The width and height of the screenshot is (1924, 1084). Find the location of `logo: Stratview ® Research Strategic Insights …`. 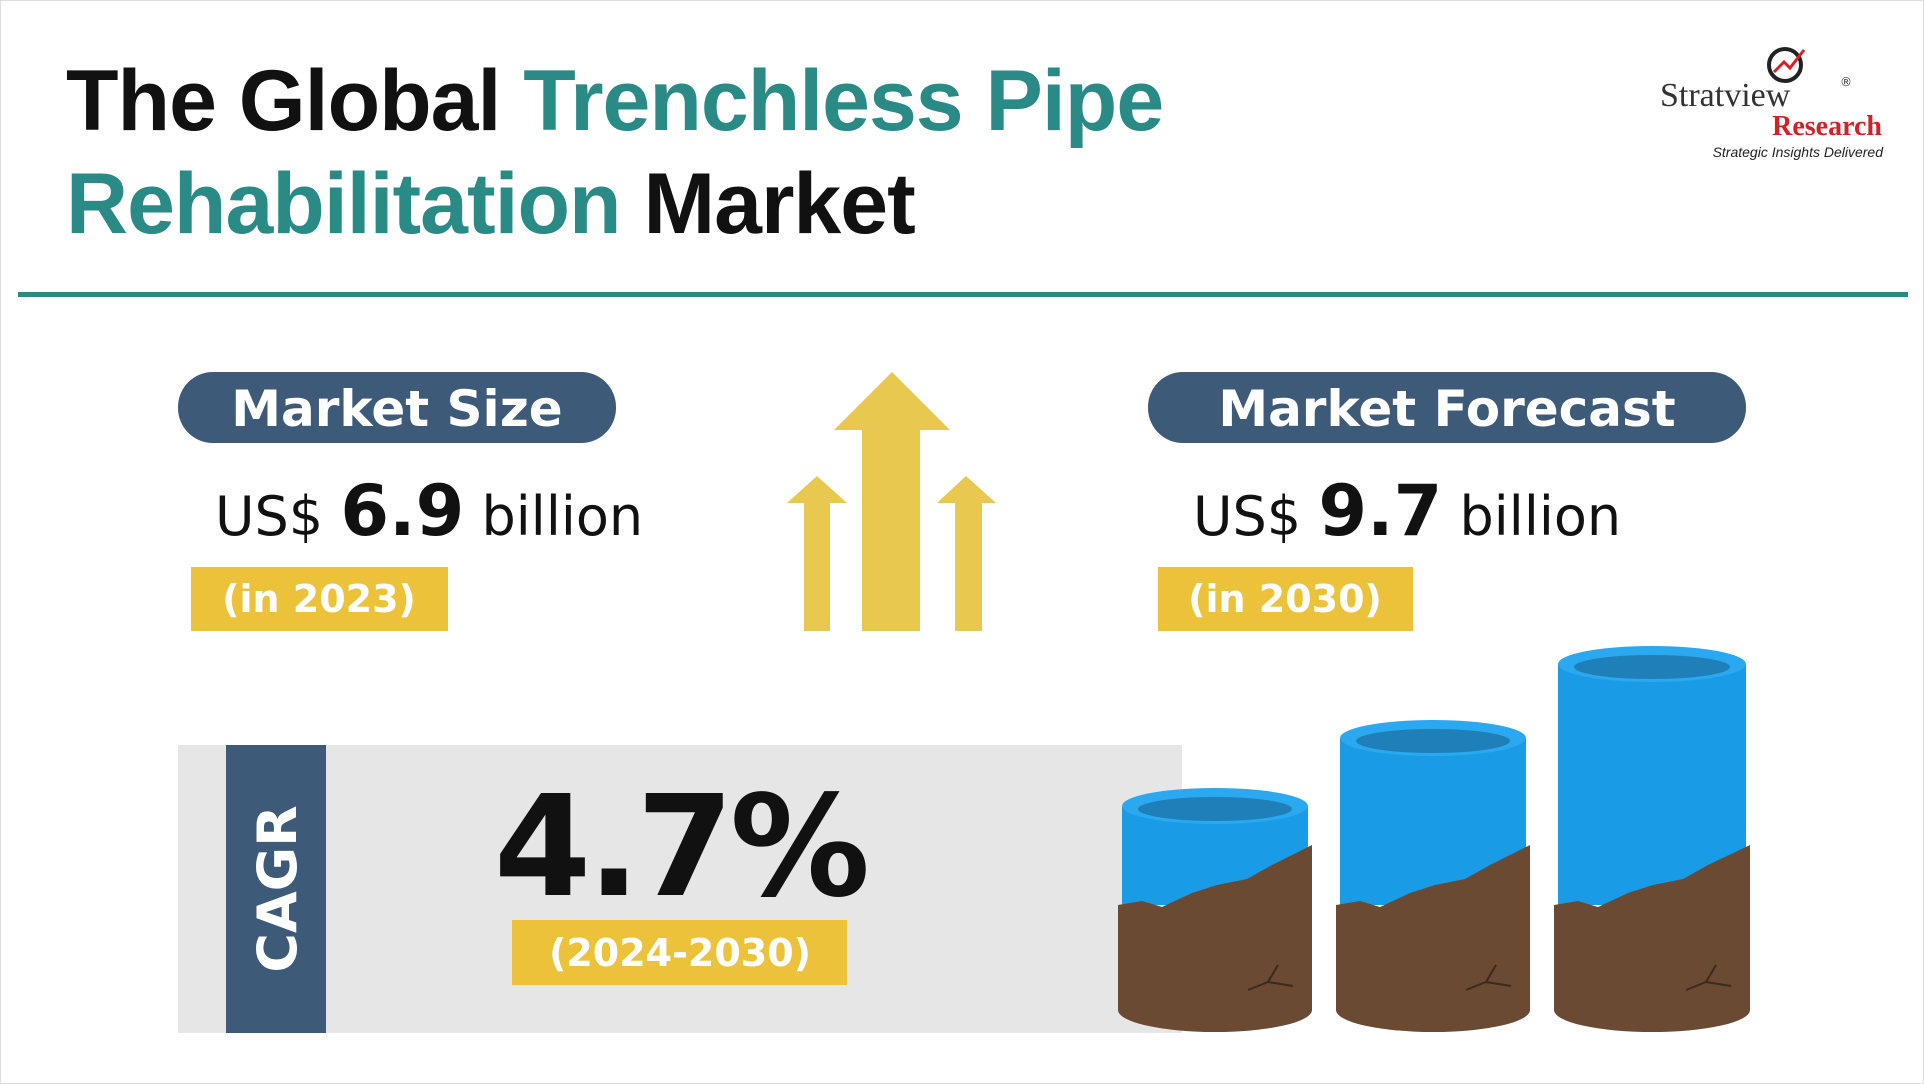

logo: Stratview ® Research Strategic Insights … is located at coordinates (1772, 103).